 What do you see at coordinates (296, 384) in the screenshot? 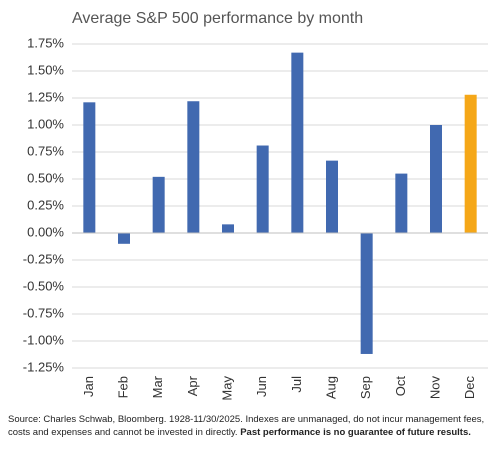
I see `x-tick-label: Jul` at bounding box center [296, 384].